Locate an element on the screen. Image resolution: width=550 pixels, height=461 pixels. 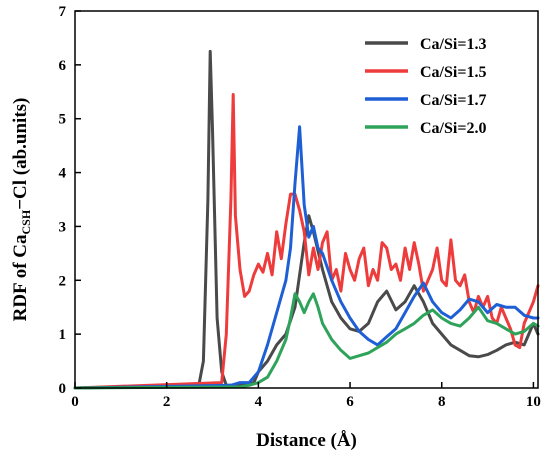
y-axis-title-subscript: CSH is located at coordinates (26, 221).